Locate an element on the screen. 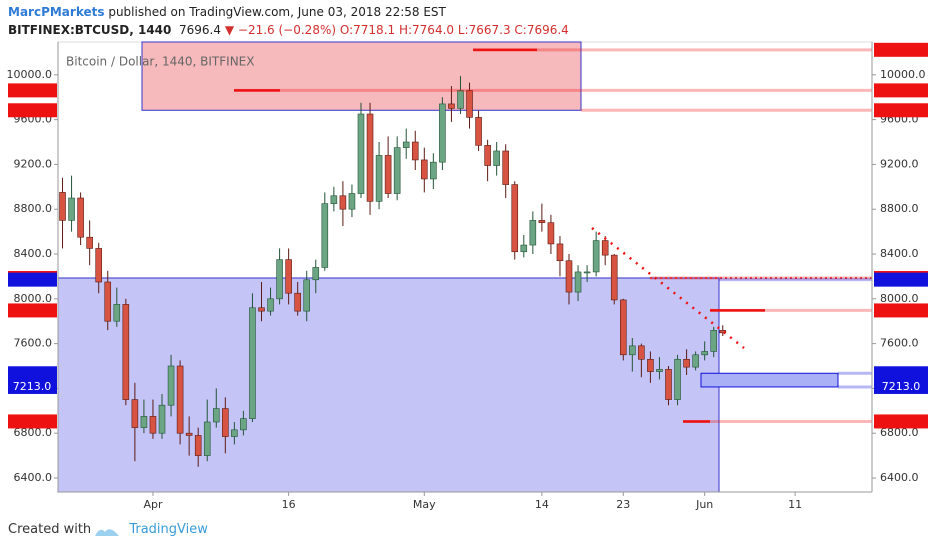  y-tick-label: 8000.0 is located at coordinates (899, 298).